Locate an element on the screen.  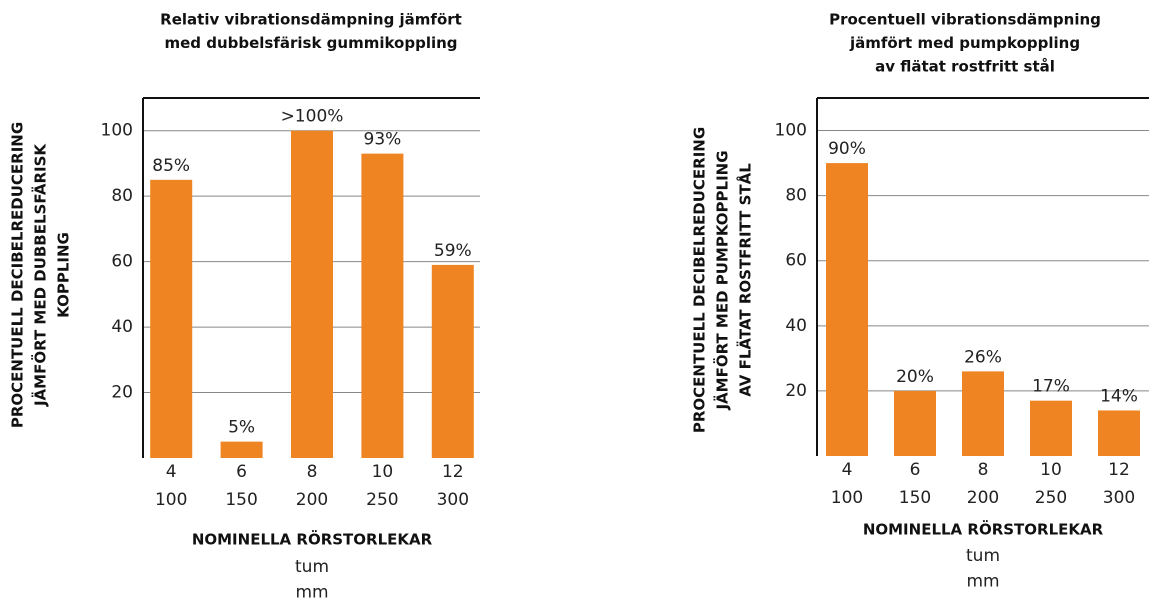
chart-title: Procentuell vibrationsdämpning is located at coordinates (965, 20).